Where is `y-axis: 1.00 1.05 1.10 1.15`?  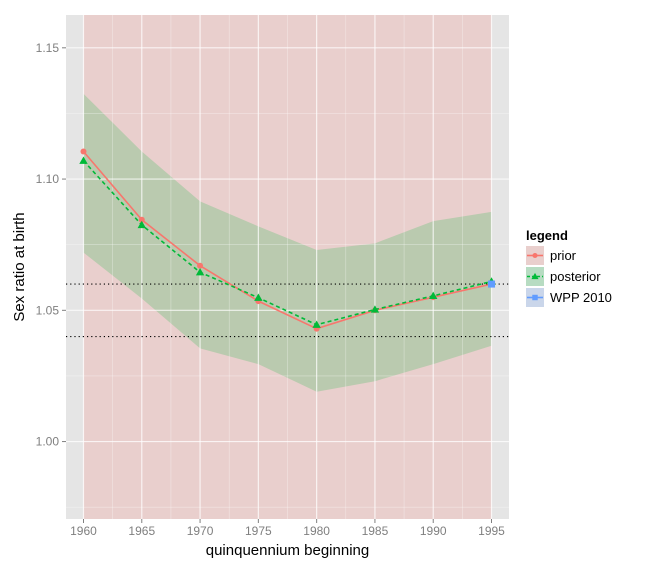
y-axis: 1.00 1.05 1.10 1.15 is located at coordinates (51, 245).